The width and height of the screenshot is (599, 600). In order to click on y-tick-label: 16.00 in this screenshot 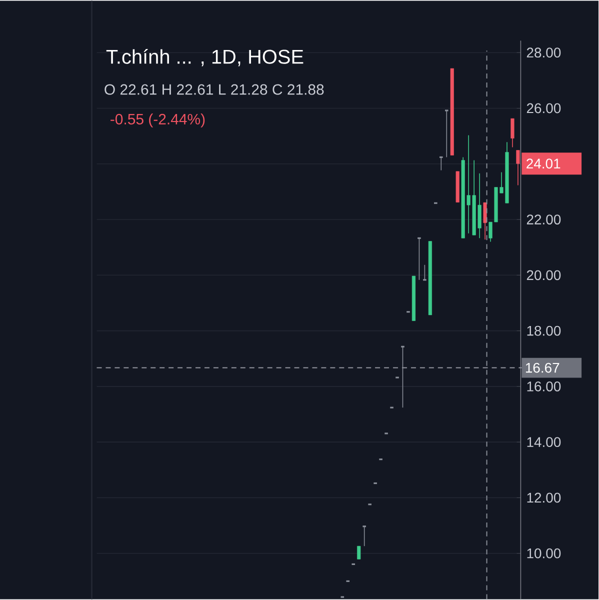, I will do `click(544, 386)`.